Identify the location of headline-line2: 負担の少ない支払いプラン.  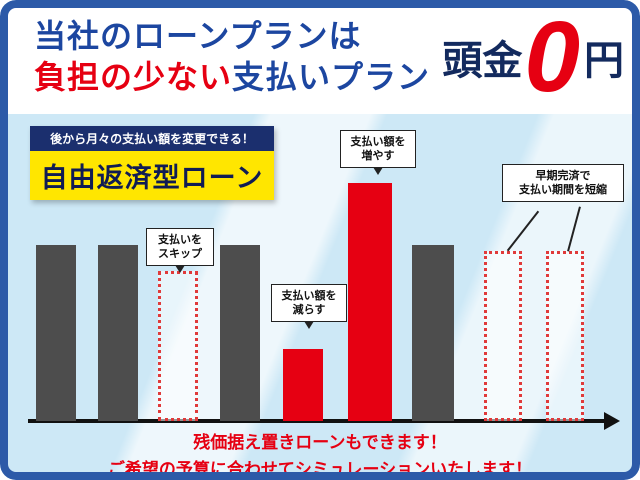
(232, 77).